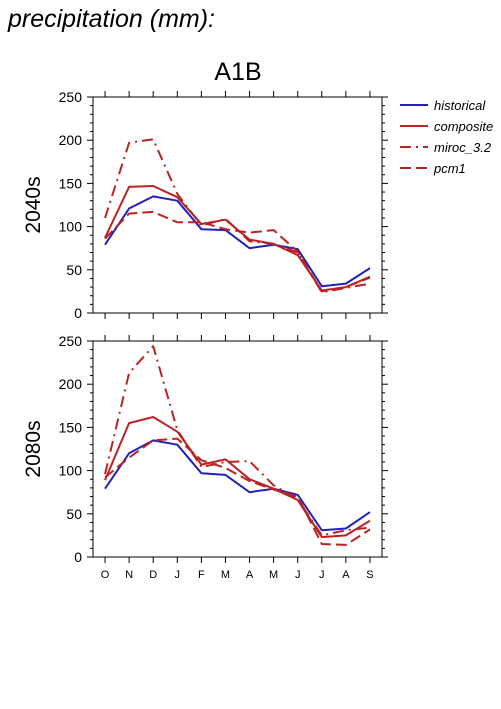  What do you see at coordinates (463, 147) in the screenshot?
I see `legend-label: miroc_3.2` at bounding box center [463, 147].